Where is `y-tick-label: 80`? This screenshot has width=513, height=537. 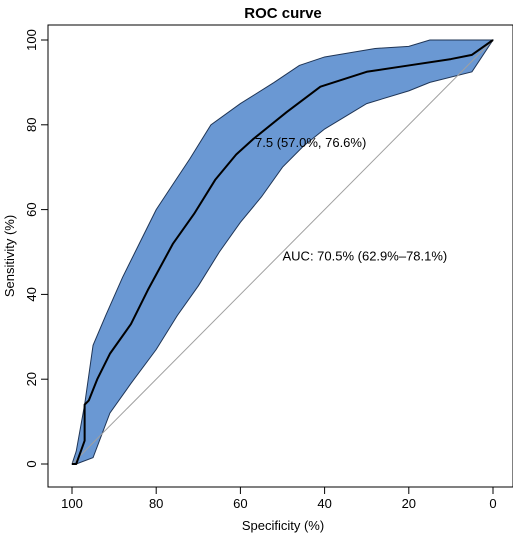
y-tick-label: 80 is located at coordinates (31, 125).